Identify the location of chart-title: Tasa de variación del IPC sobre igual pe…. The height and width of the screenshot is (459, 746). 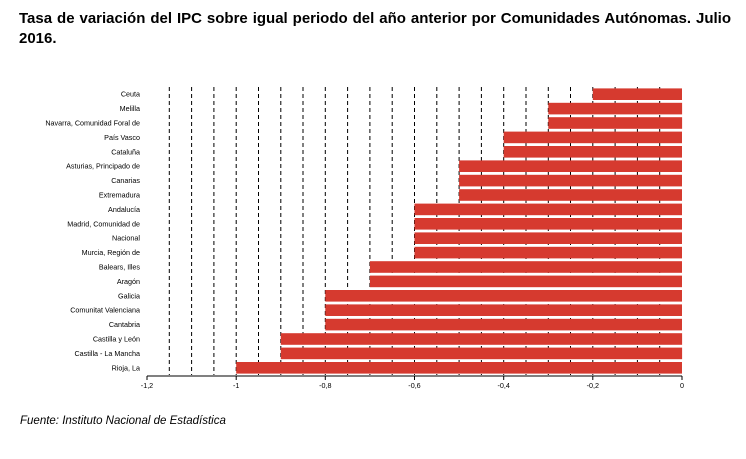
(375, 28).